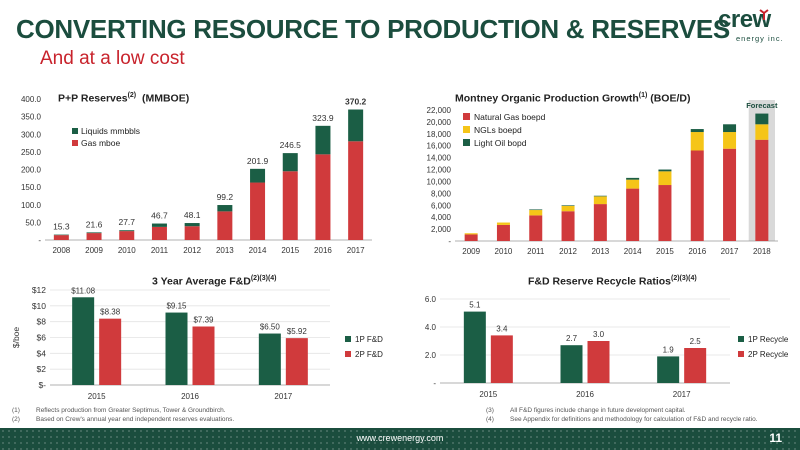 Image resolution: width=800 pixels, height=450 pixels. Describe the element at coordinates (31, 205) in the screenshot. I see `y-tick-label: 100.0` at that location.